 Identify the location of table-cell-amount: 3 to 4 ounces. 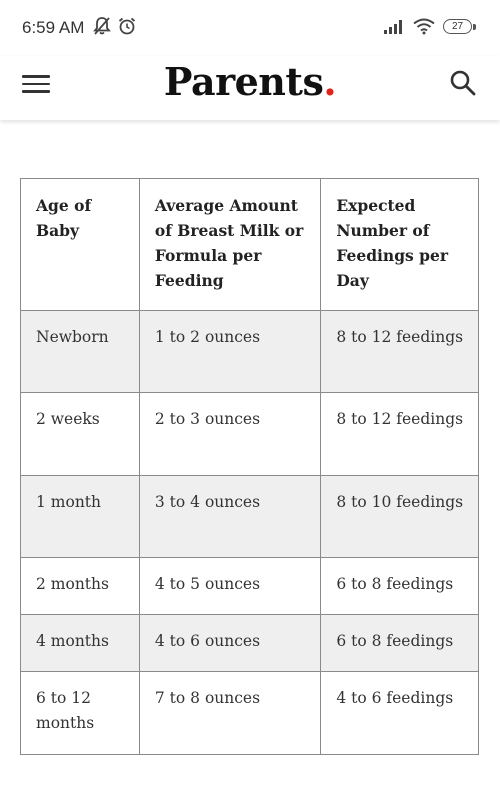
(230, 516).